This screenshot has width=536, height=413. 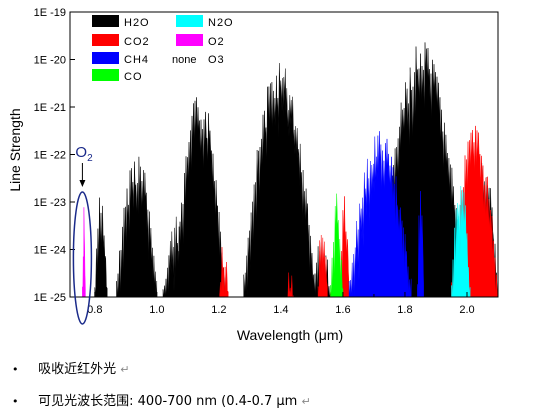 I want to click on note-text-2: 可见光波长范围: 400-700 nm (0.4-0.7 μm, so click(x=168, y=401).